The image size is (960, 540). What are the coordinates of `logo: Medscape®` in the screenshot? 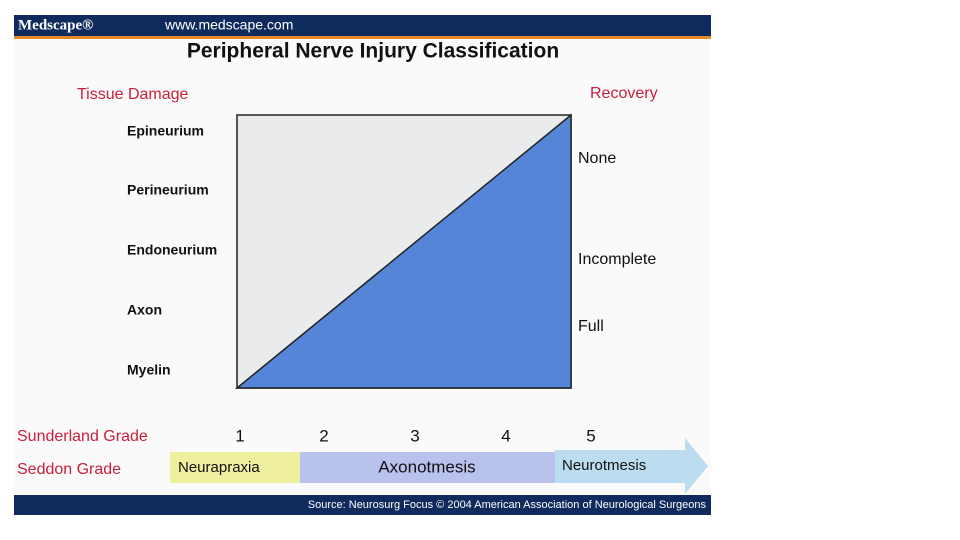 It's located at (55, 25).